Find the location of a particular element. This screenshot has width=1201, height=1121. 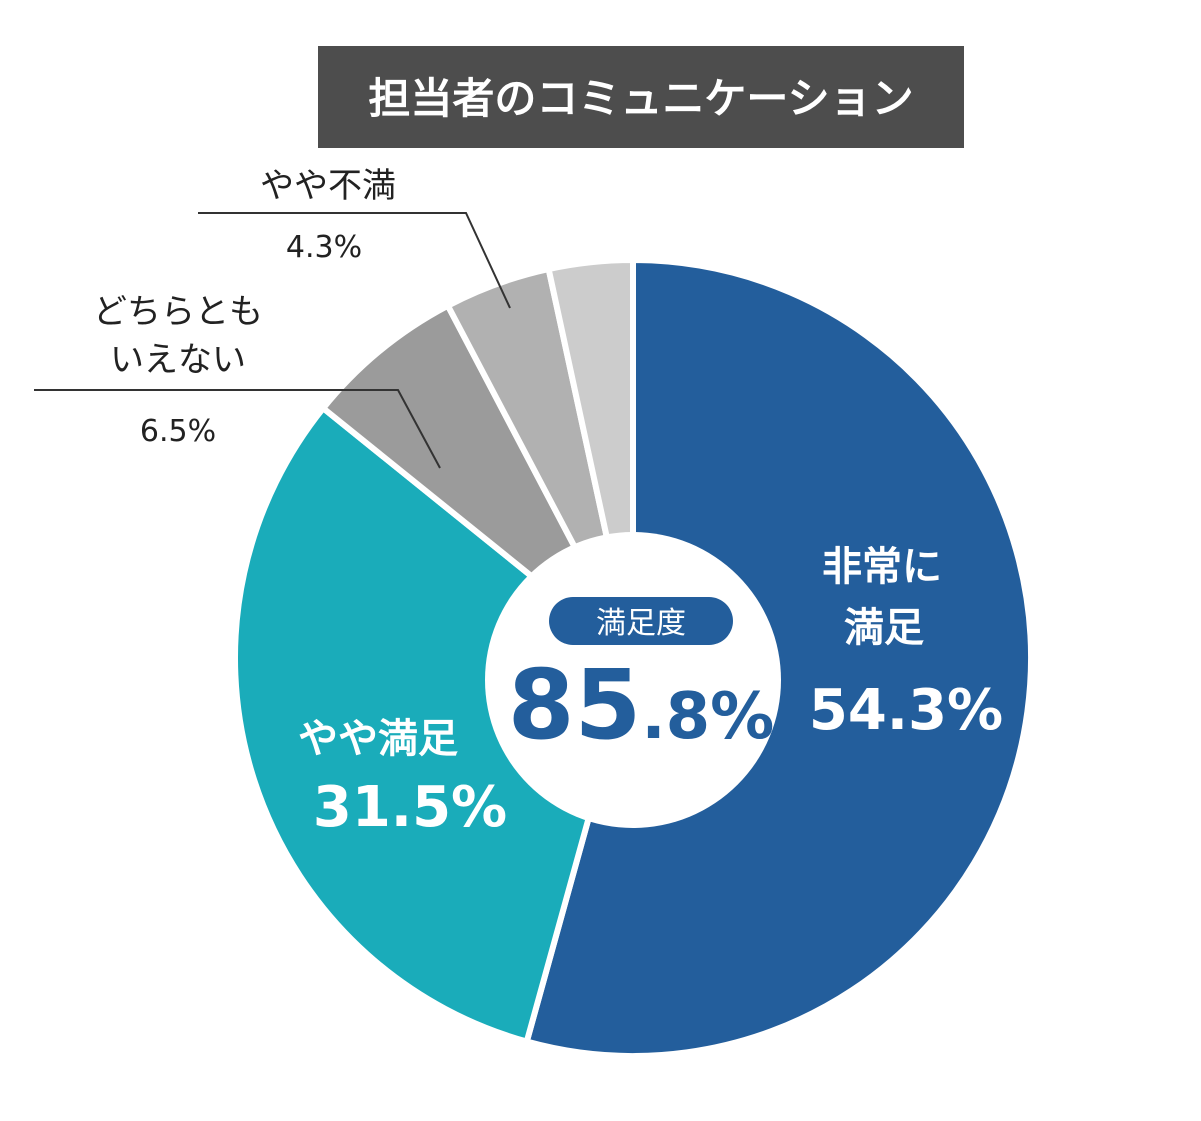

center-badge is located at coordinates (641, 621).